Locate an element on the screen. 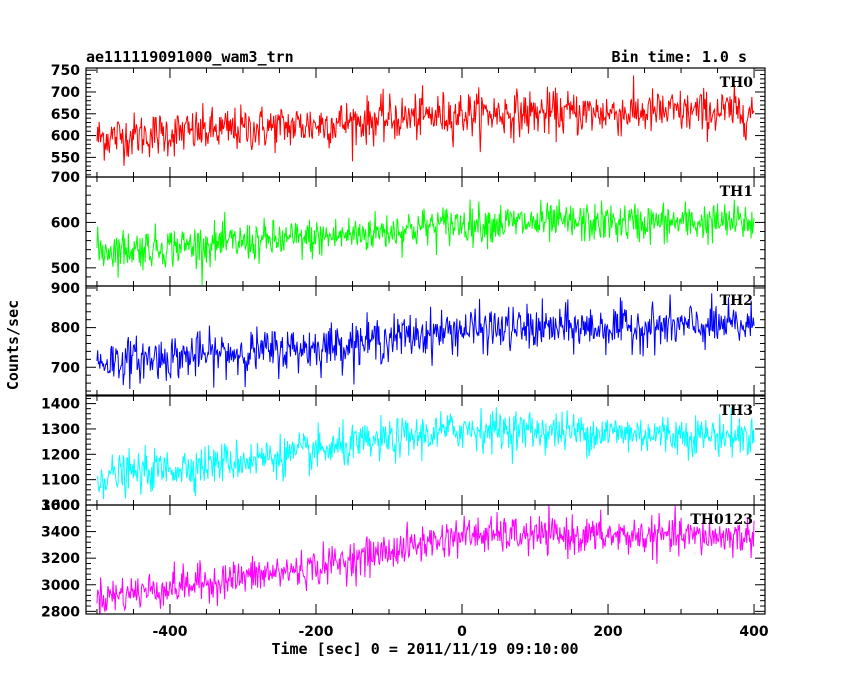 Image resolution: width=850 pixels, height=680 pixels. y-tick-label: 3200 is located at coordinates (60, 559).